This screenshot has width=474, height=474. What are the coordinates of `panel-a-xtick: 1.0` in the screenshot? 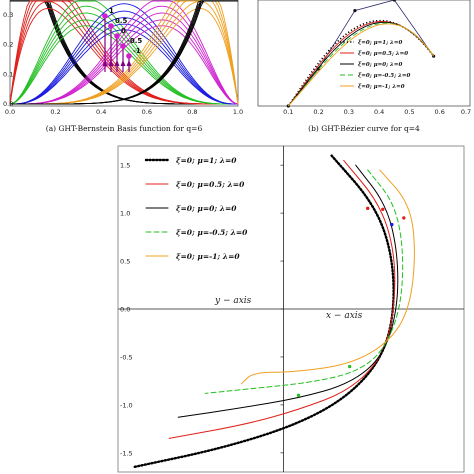 It's located at (238, 112).